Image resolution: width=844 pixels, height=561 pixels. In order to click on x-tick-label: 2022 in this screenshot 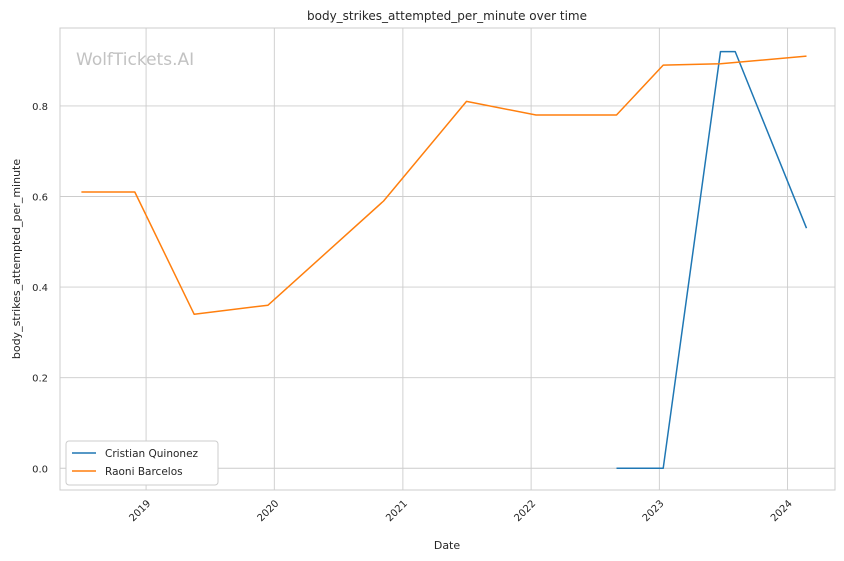, I will do `click(525, 511)`.